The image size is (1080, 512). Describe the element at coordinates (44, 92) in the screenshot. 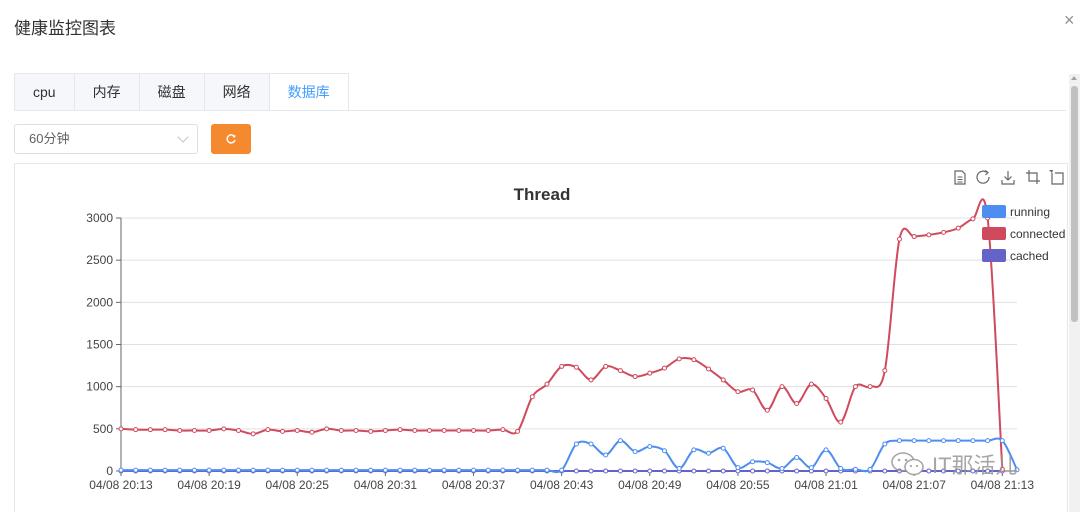

I see `tab-cpu: cpu` at that location.